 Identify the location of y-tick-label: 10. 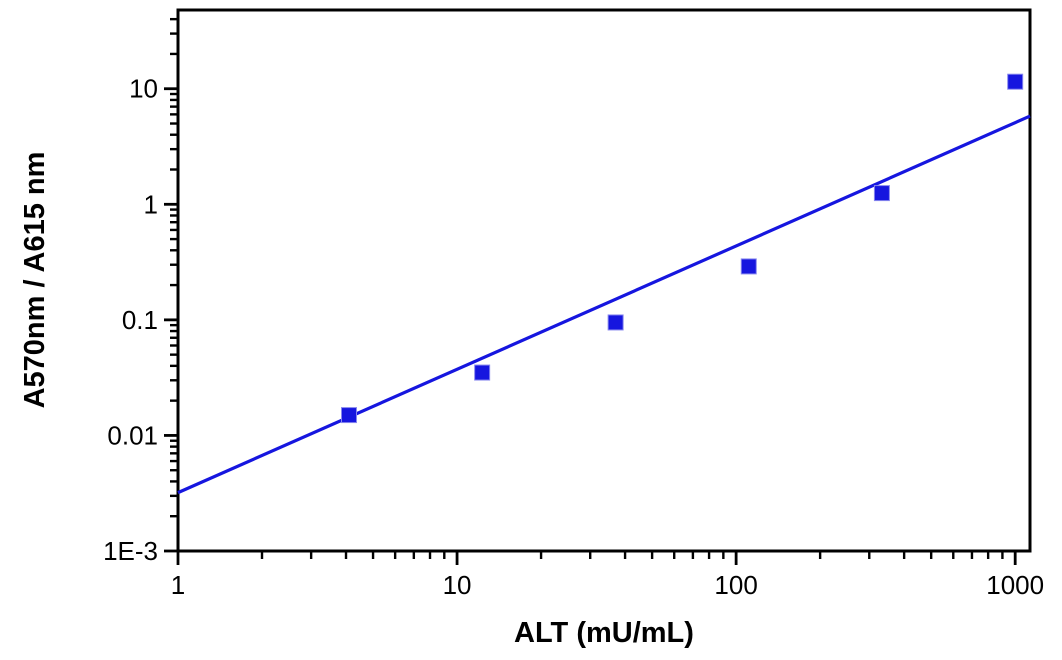
(143, 89).